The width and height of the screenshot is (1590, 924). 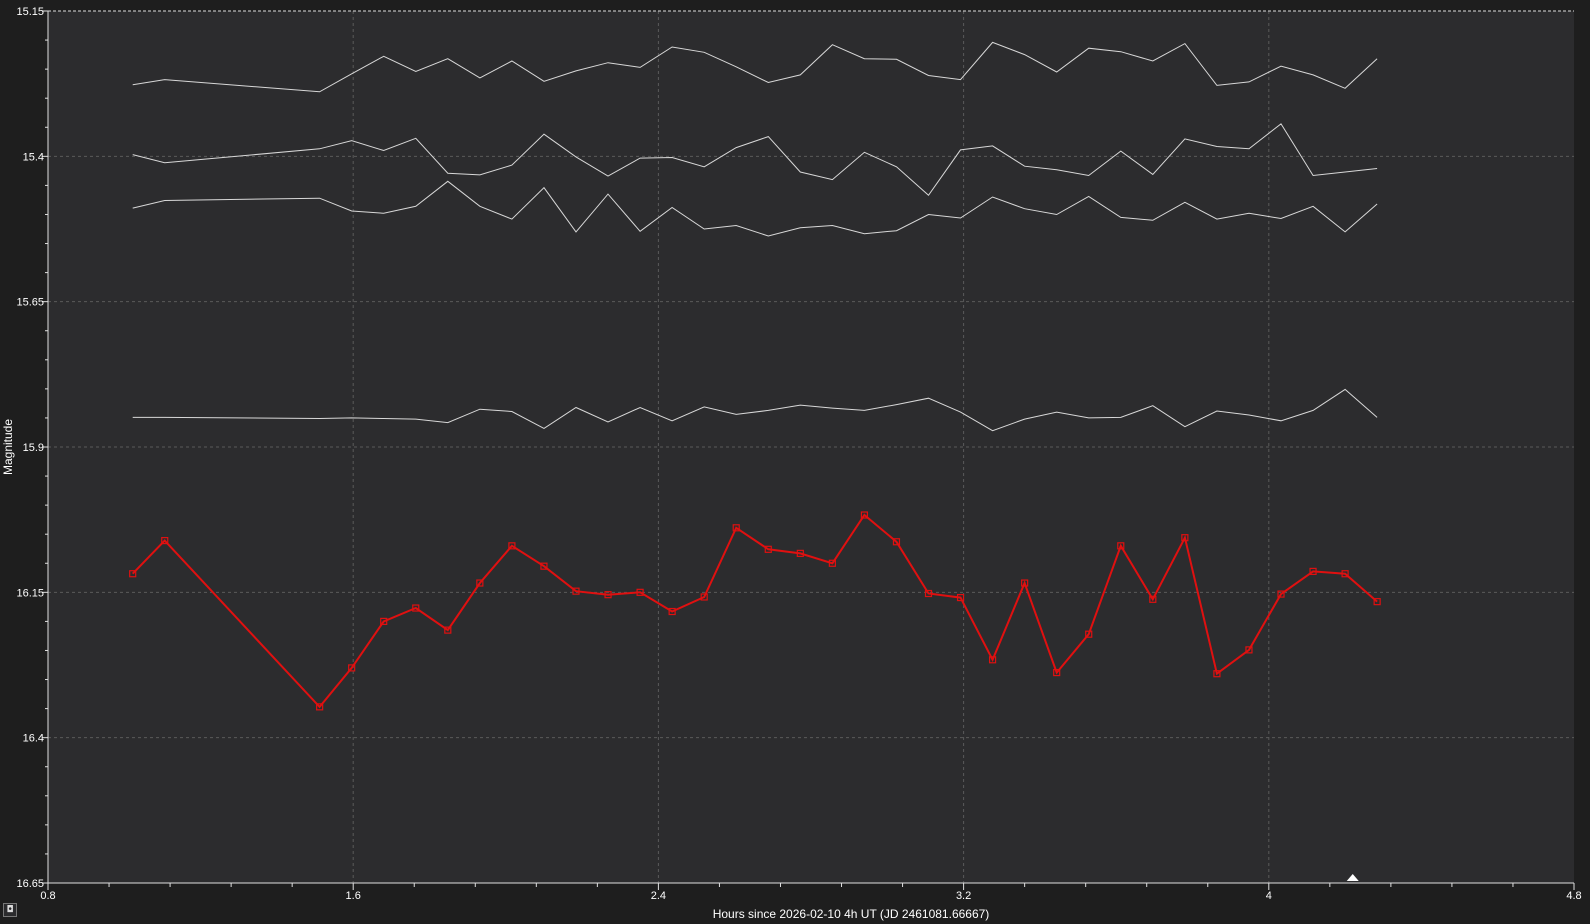 What do you see at coordinates (30, 303) in the screenshot?
I see `y-tick-label: 15.65` at bounding box center [30, 303].